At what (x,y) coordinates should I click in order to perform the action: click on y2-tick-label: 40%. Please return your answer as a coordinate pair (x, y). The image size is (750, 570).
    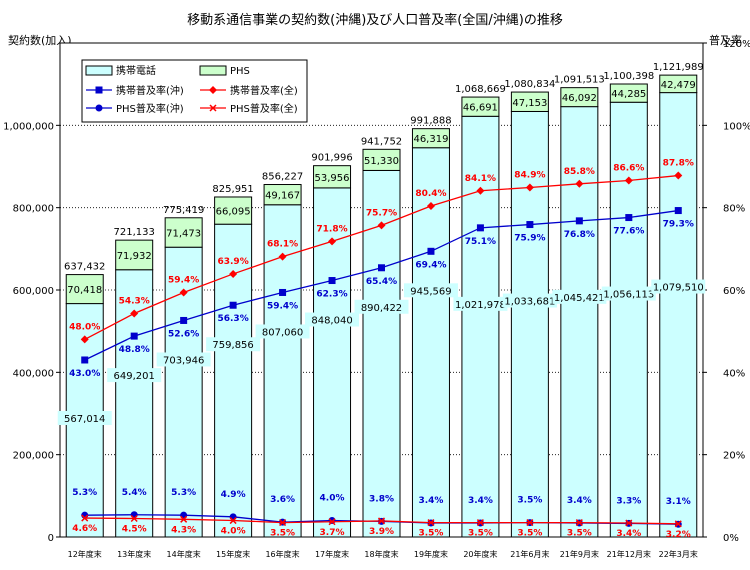
    Looking at the image, I should click on (734, 373).